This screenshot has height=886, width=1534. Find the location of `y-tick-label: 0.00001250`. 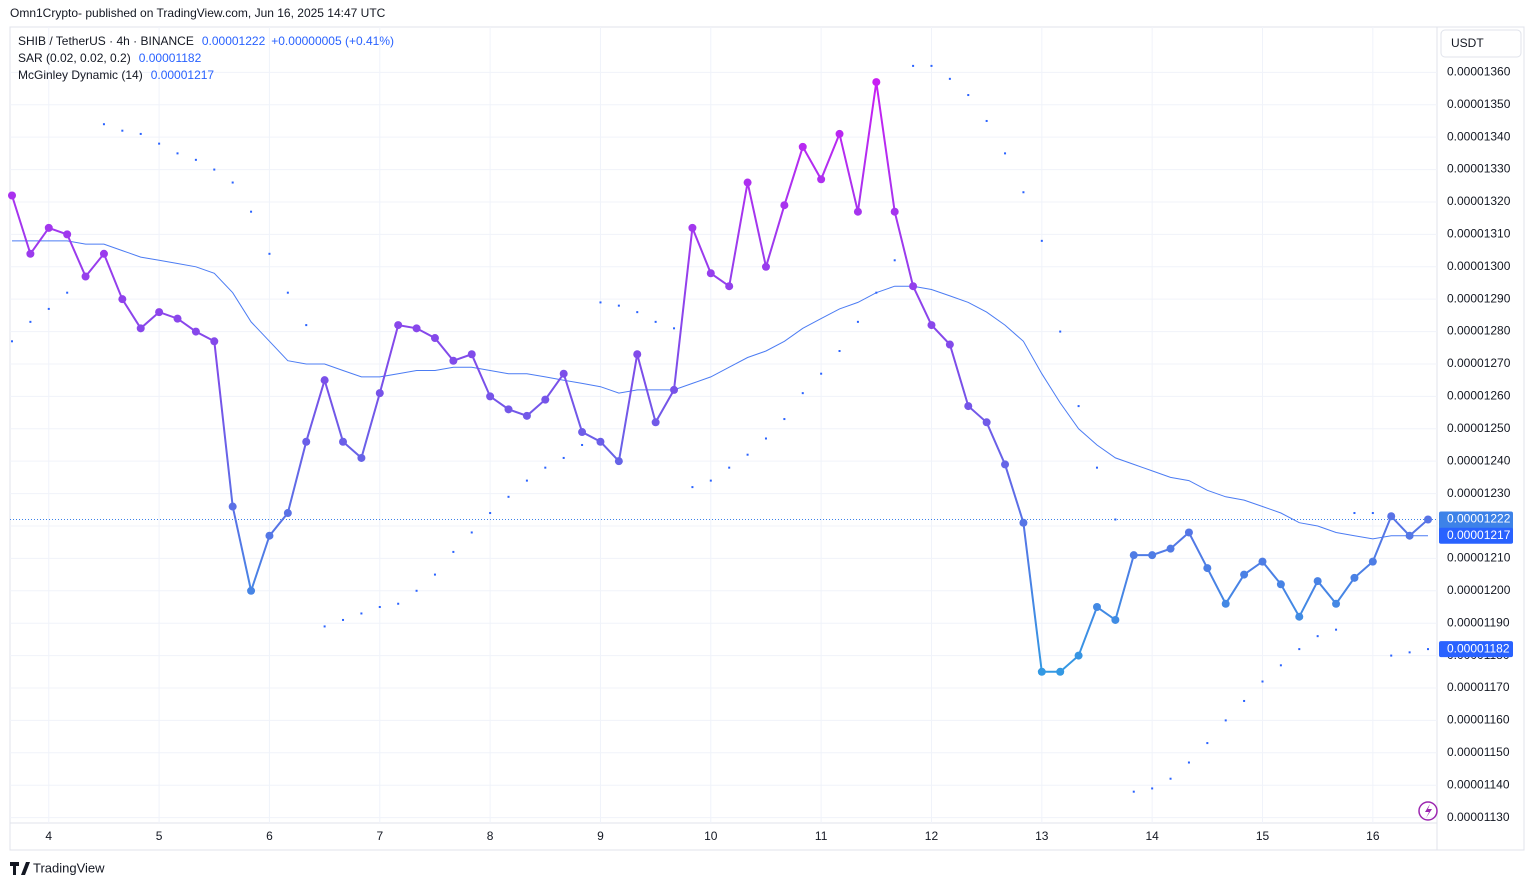

y-tick-label: 0.00001250 is located at coordinates (1479, 428).